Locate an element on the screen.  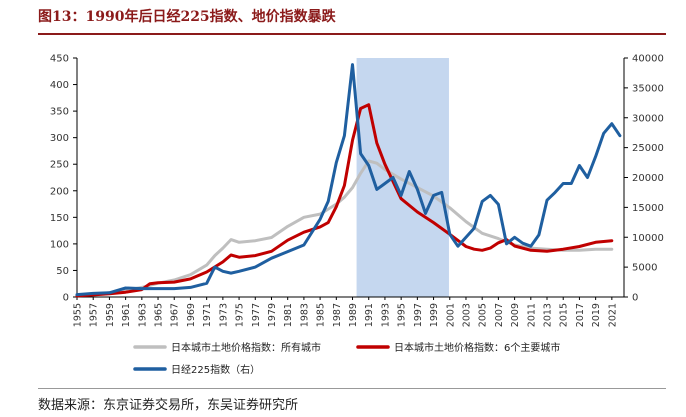
legend-all-cities: 日本城市土地价格指数：所有城市 is located at coordinates (227, 347).